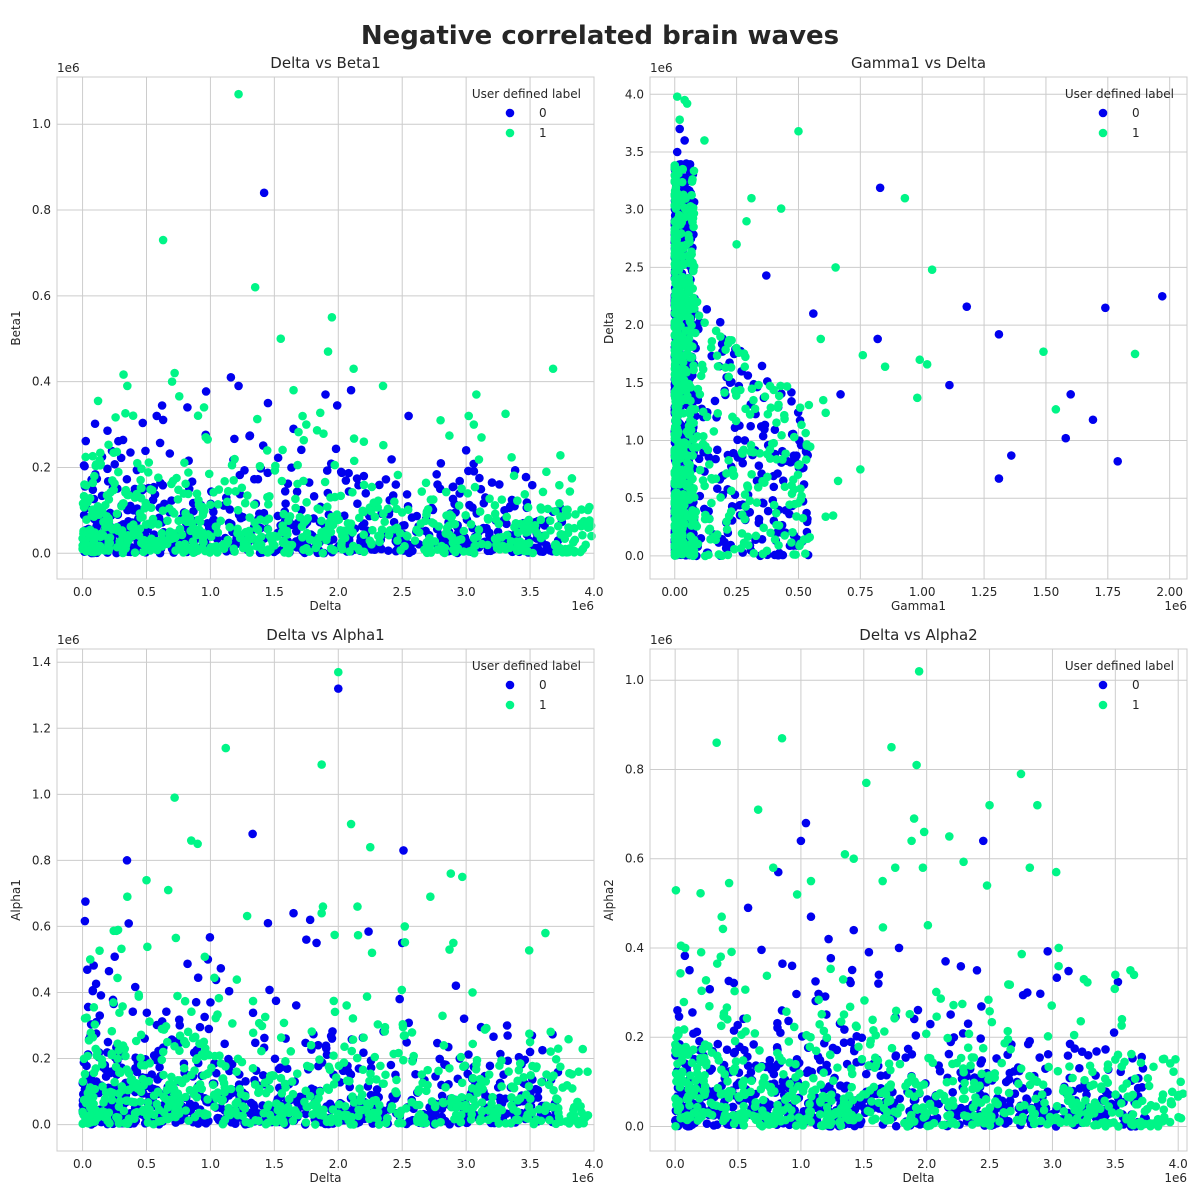 The height and width of the screenshot is (1200, 1200). What do you see at coordinates (466, 592) in the screenshot?
I see `x-tick-label: 3.0` at bounding box center [466, 592].